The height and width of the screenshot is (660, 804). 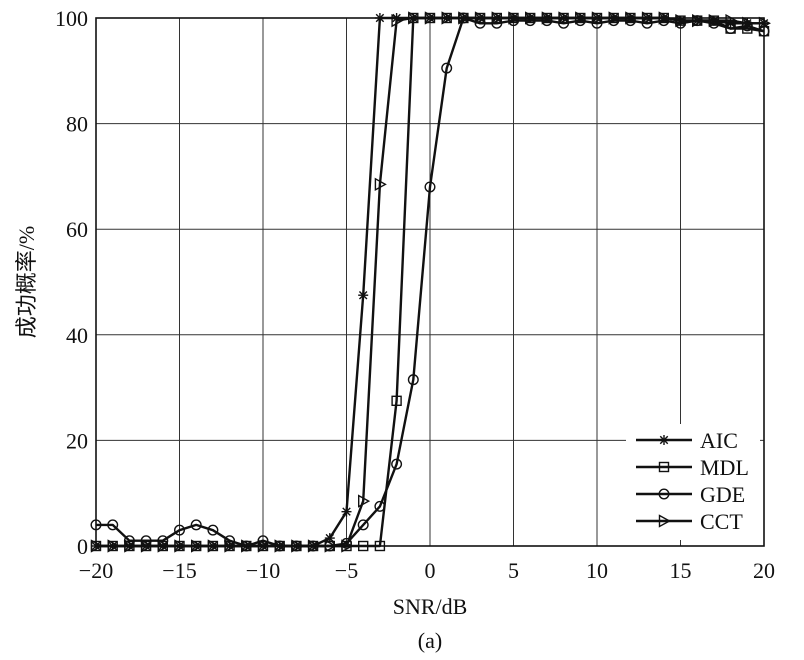 I want to click on x-tick-label: 5, so click(x=513, y=570).